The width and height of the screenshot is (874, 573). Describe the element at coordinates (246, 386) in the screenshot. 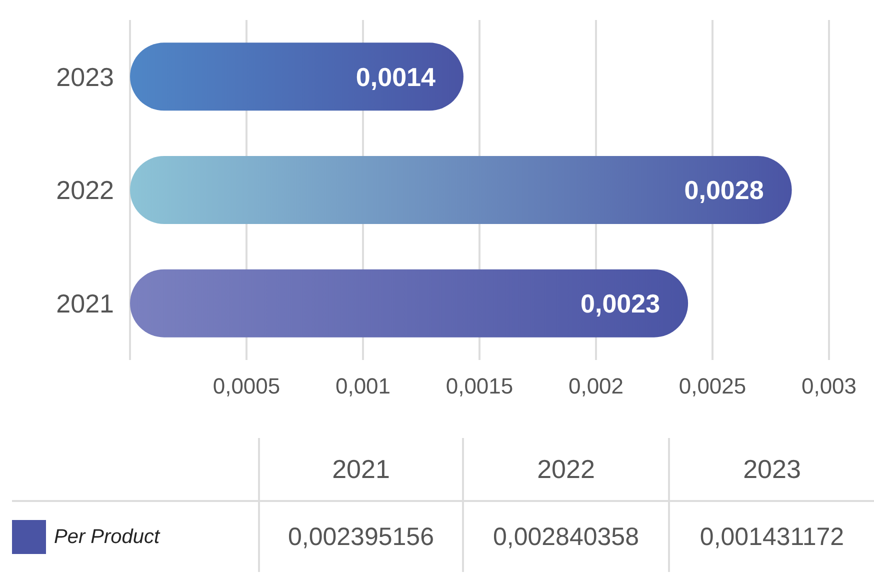

I see `x-tick-label: 0,0005` at that location.